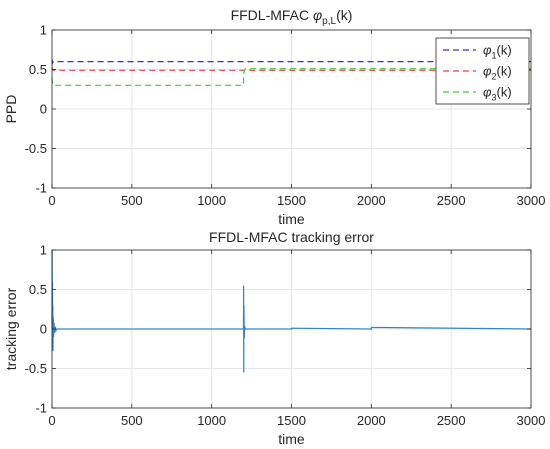 The width and height of the screenshot is (550, 449). I want to click on error-ytick-label-0: -1, so click(41, 408).